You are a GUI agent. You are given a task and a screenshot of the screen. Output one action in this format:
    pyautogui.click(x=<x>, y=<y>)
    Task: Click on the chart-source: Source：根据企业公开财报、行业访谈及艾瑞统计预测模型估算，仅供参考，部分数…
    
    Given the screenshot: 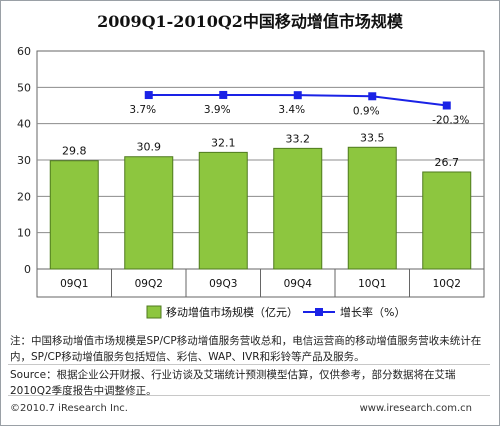 What is the action you would take?
    pyautogui.click(x=233, y=383)
    